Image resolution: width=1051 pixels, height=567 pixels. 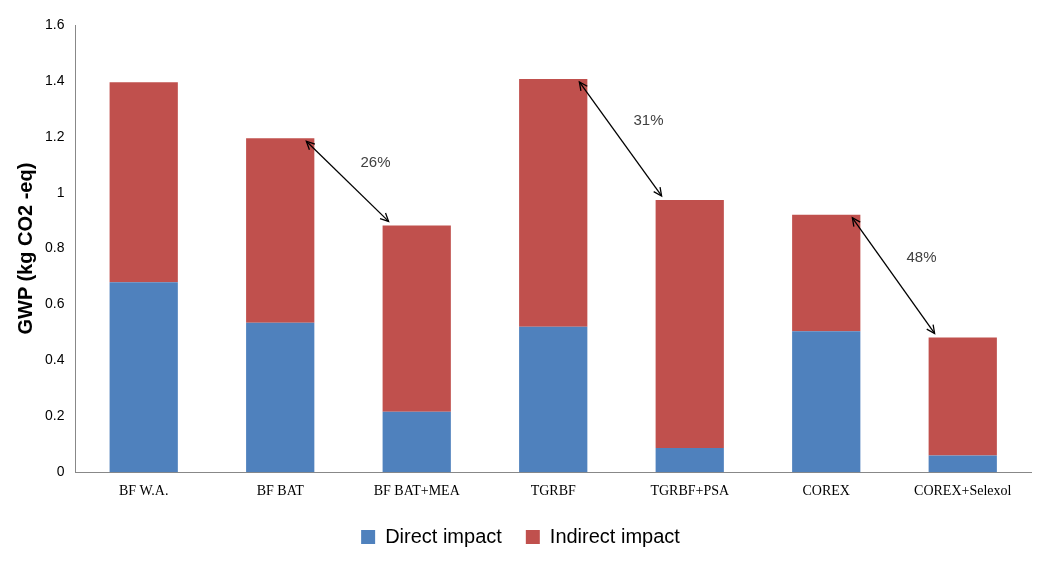 What do you see at coordinates (280, 491) in the screenshot?
I see `x-tick-label: BF BAT` at bounding box center [280, 491].